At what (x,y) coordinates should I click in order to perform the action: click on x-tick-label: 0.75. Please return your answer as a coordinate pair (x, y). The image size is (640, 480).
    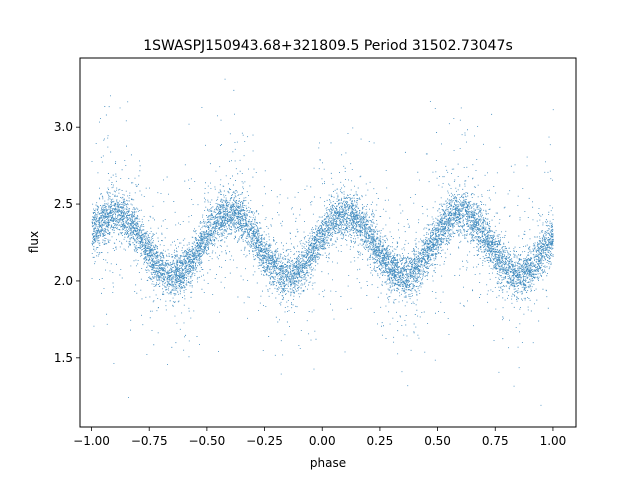
    Looking at the image, I should click on (495, 441).